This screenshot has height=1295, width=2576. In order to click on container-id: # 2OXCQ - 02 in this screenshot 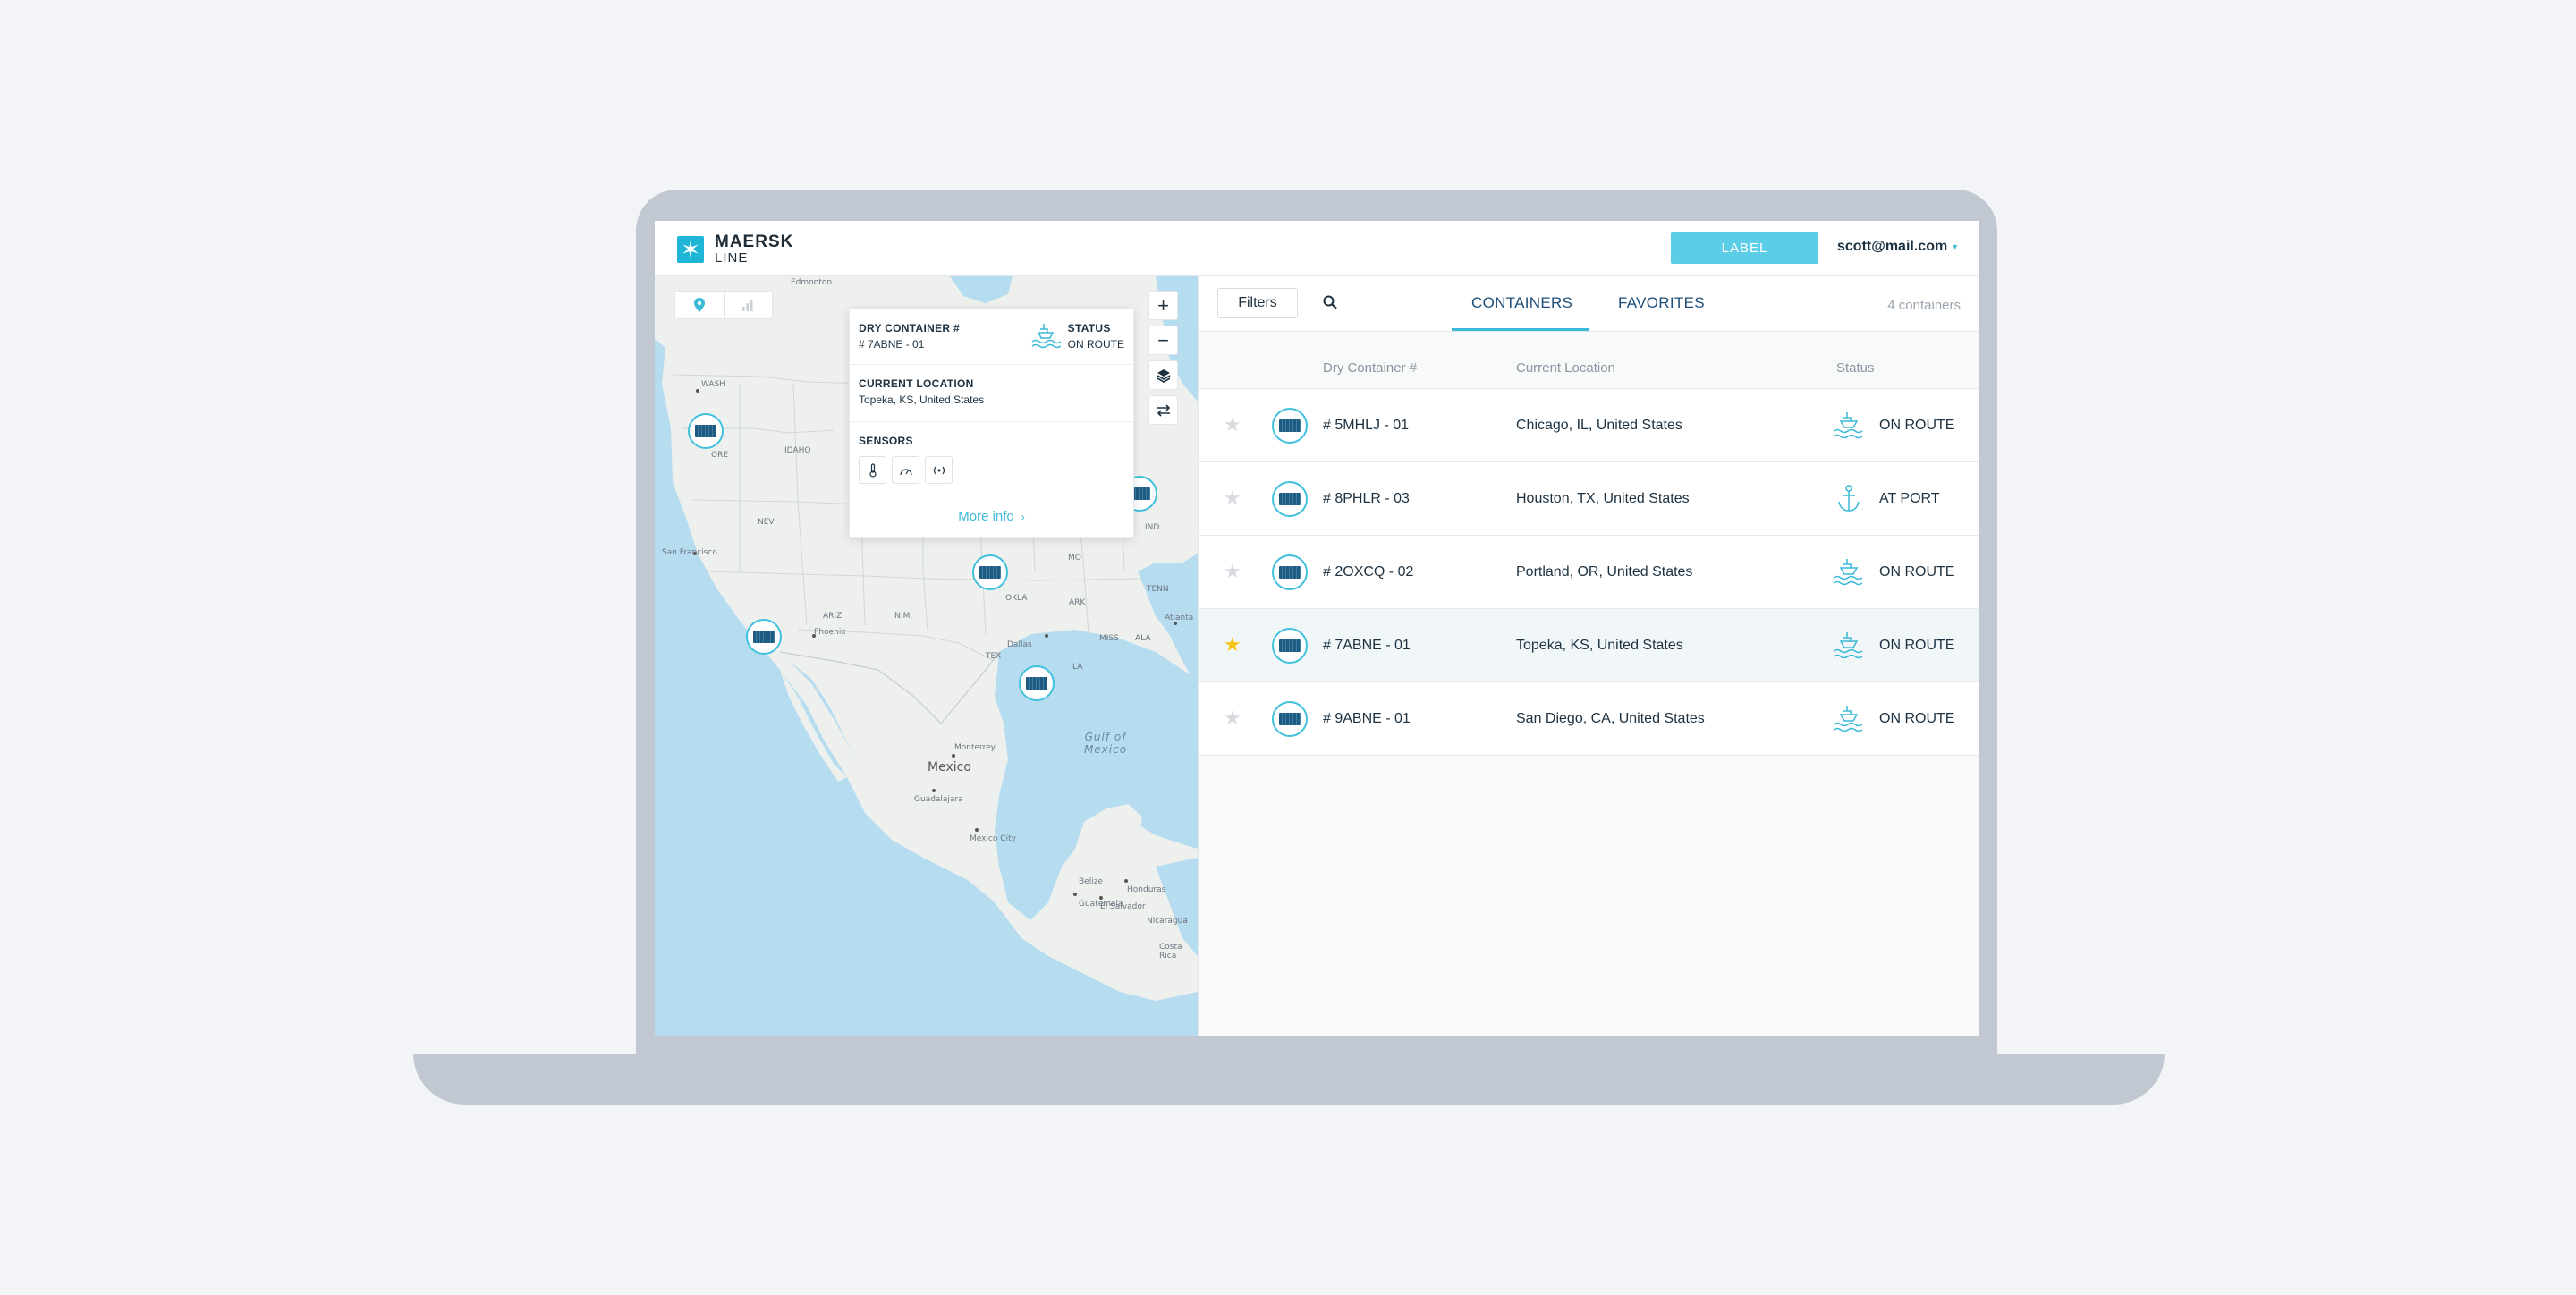, I will do `click(1368, 572)`.